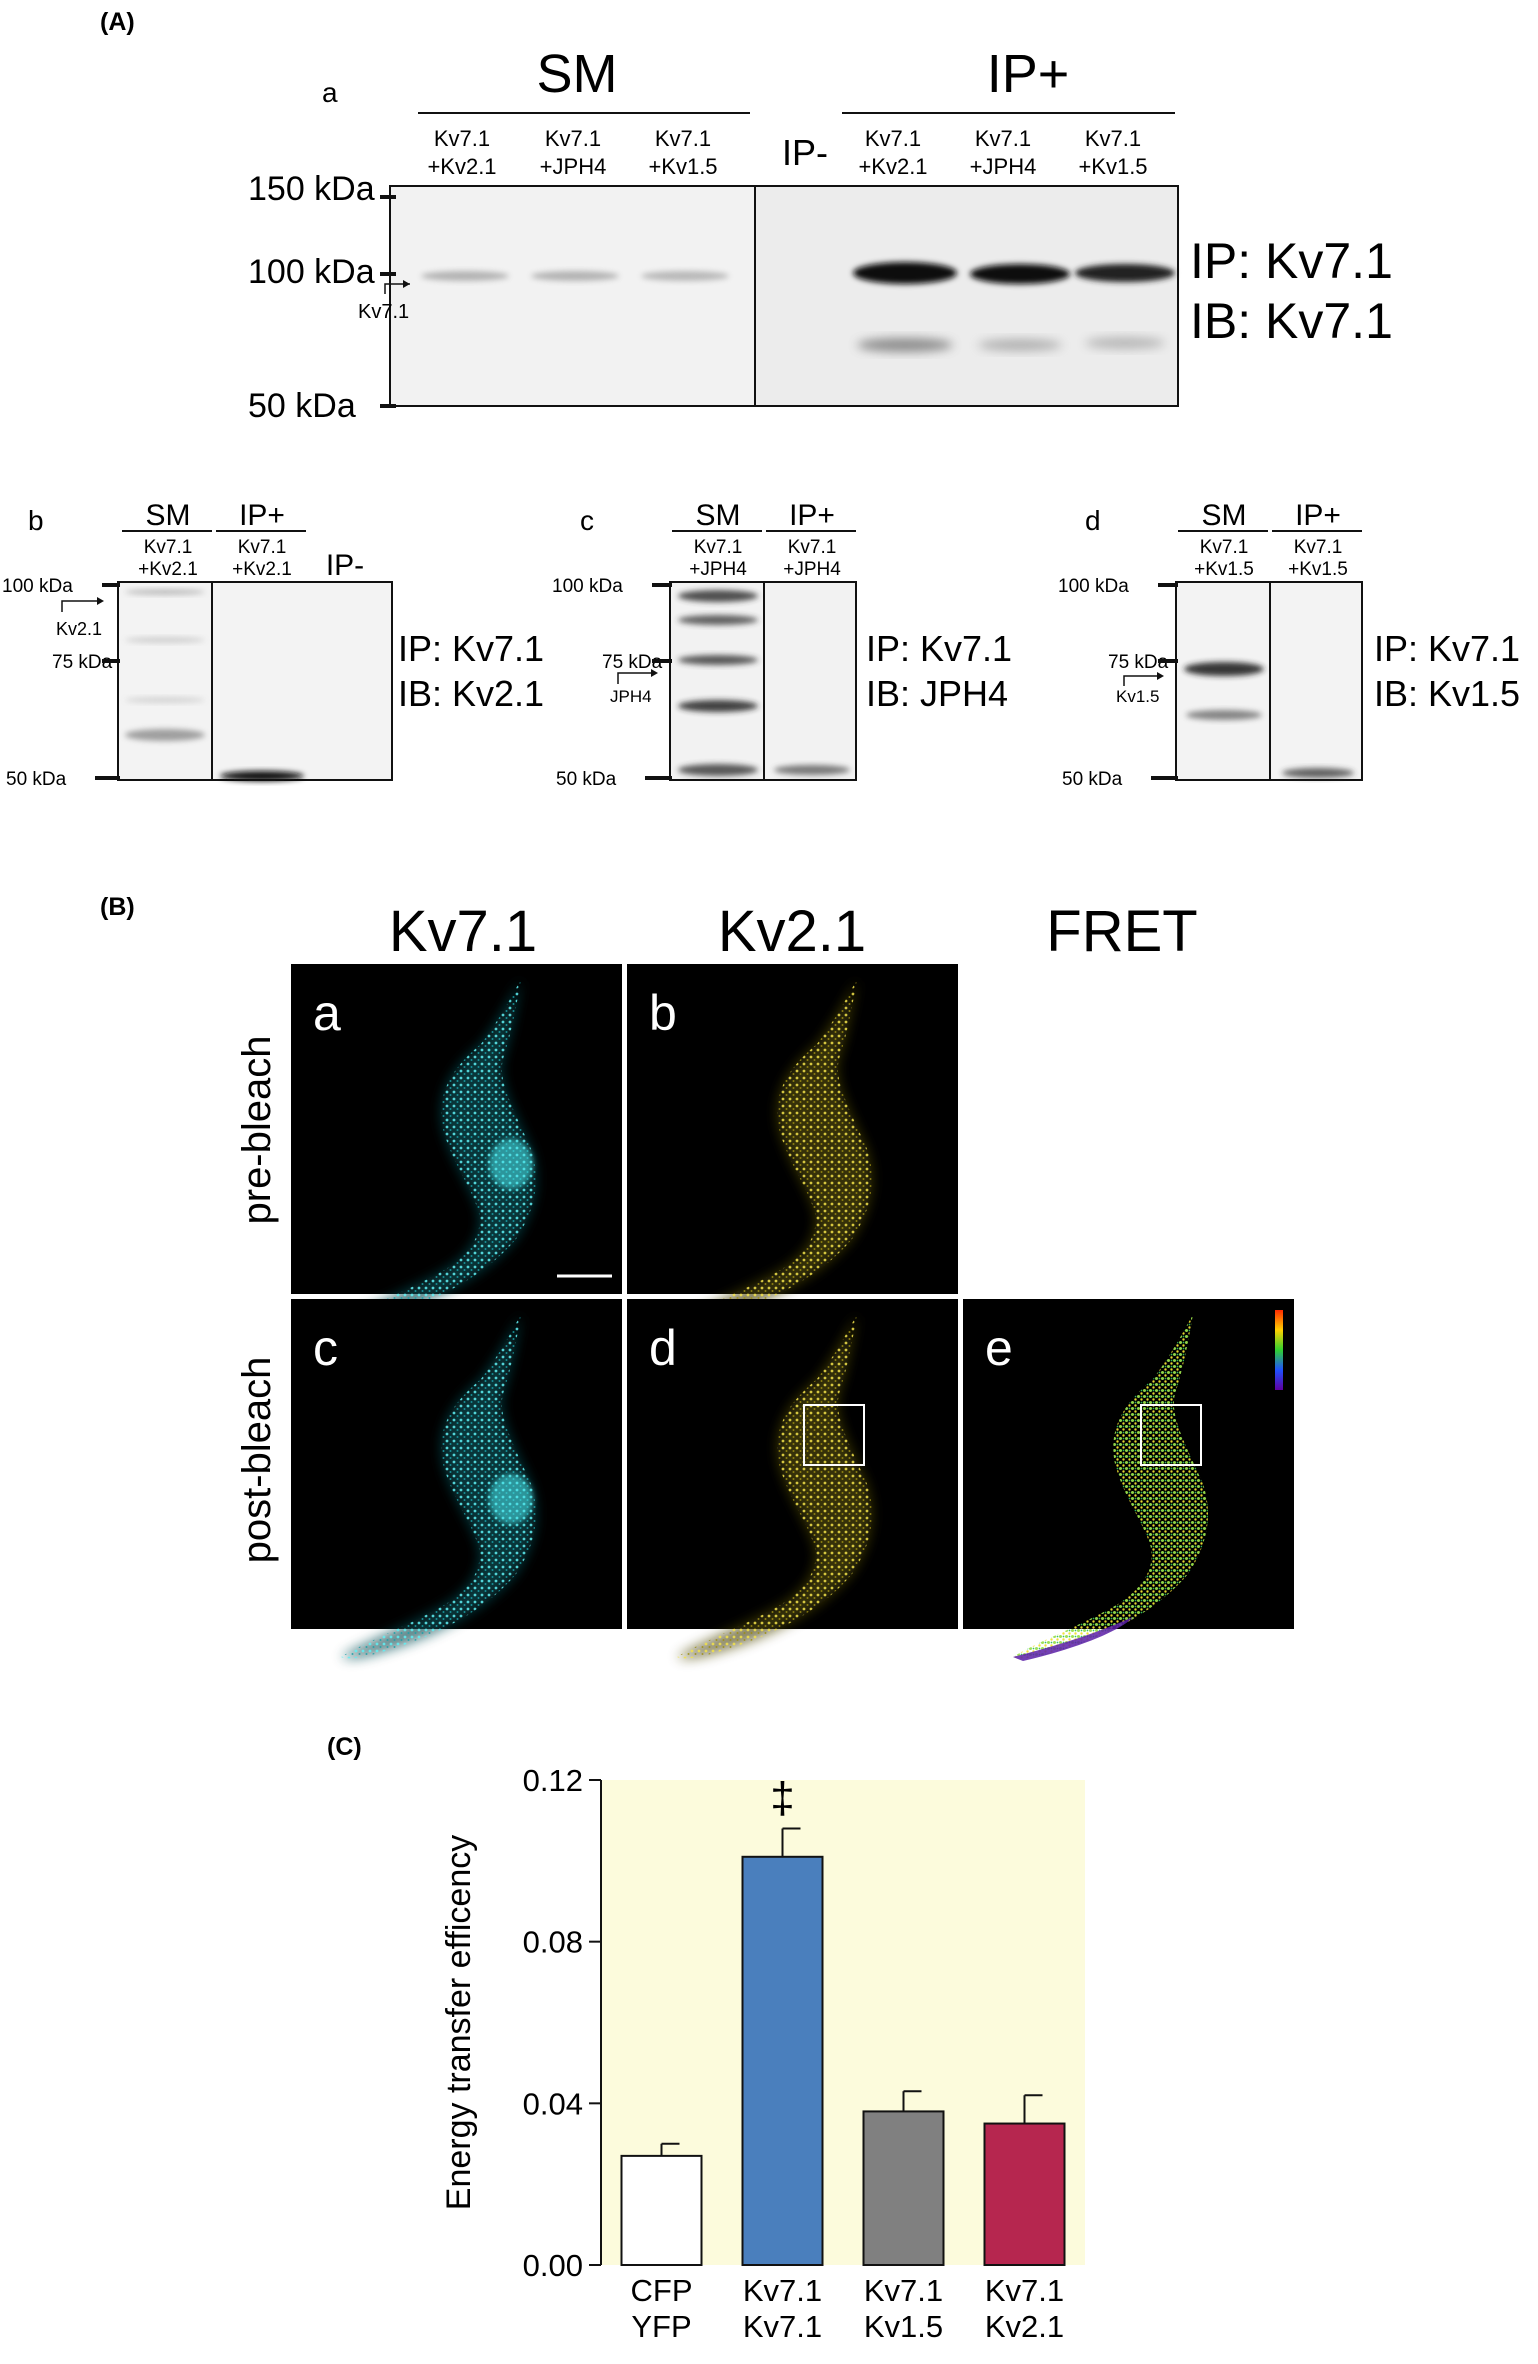 This screenshot has height=2364, width=1538. Describe the element at coordinates (1291, 321) in the screenshot. I see `ib-label: IB: Kv7.1` at that location.